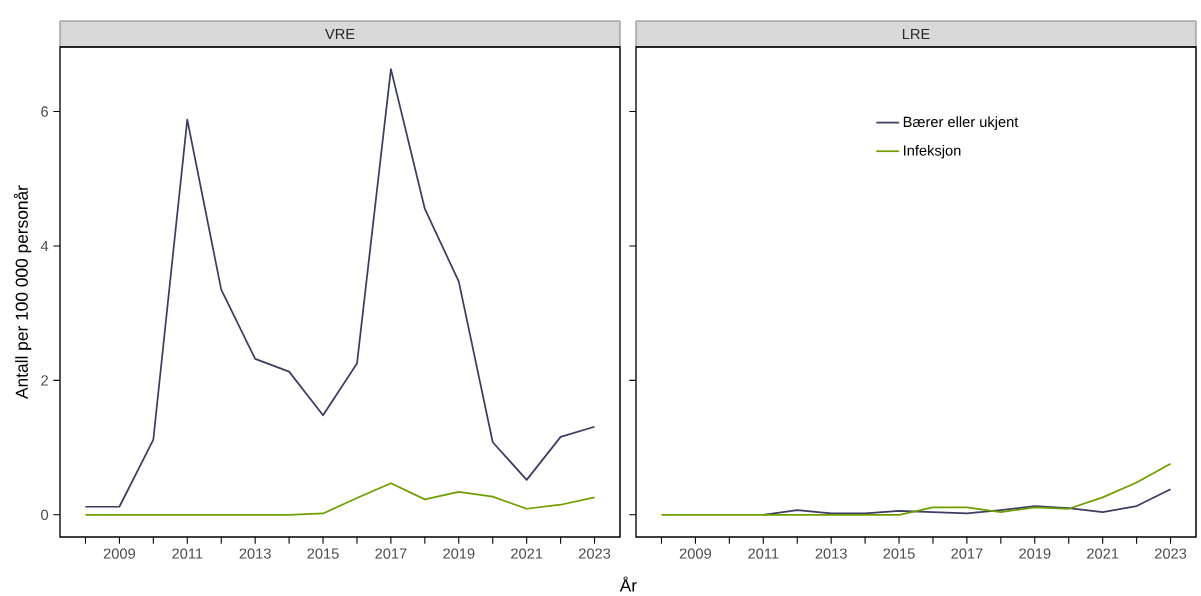 This screenshot has width=1201, height=596. Describe the element at coordinates (961, 123) in the screenshot. I see `legend-label: Bærer eller ukjent` at that location.